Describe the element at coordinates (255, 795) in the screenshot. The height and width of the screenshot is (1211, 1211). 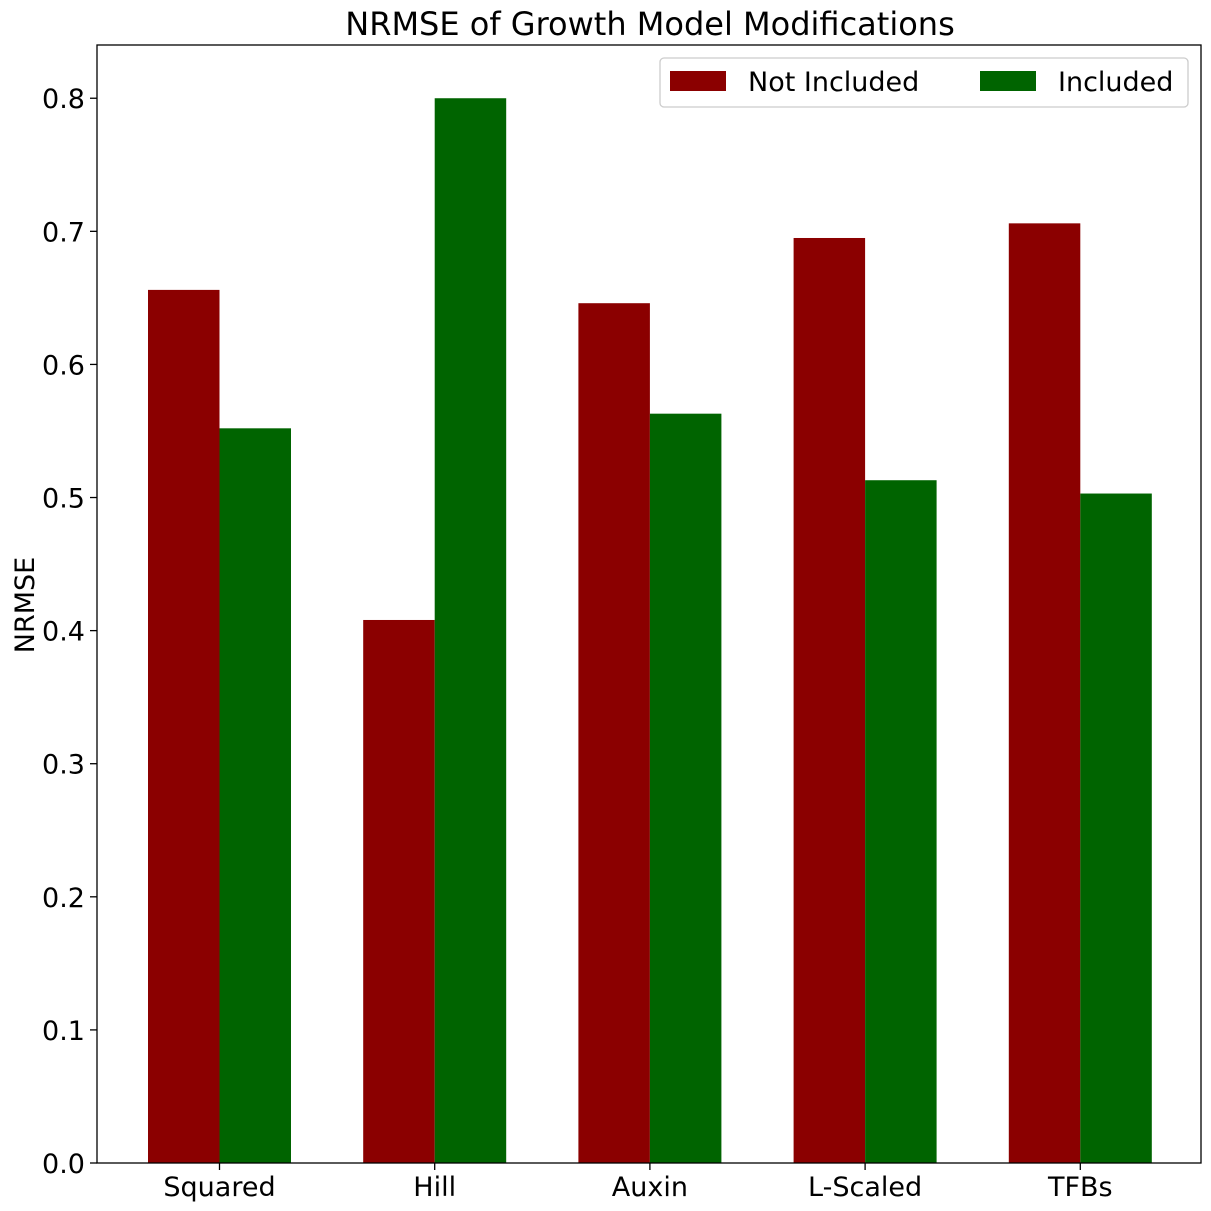
I see `bar-squared-included` at that location.